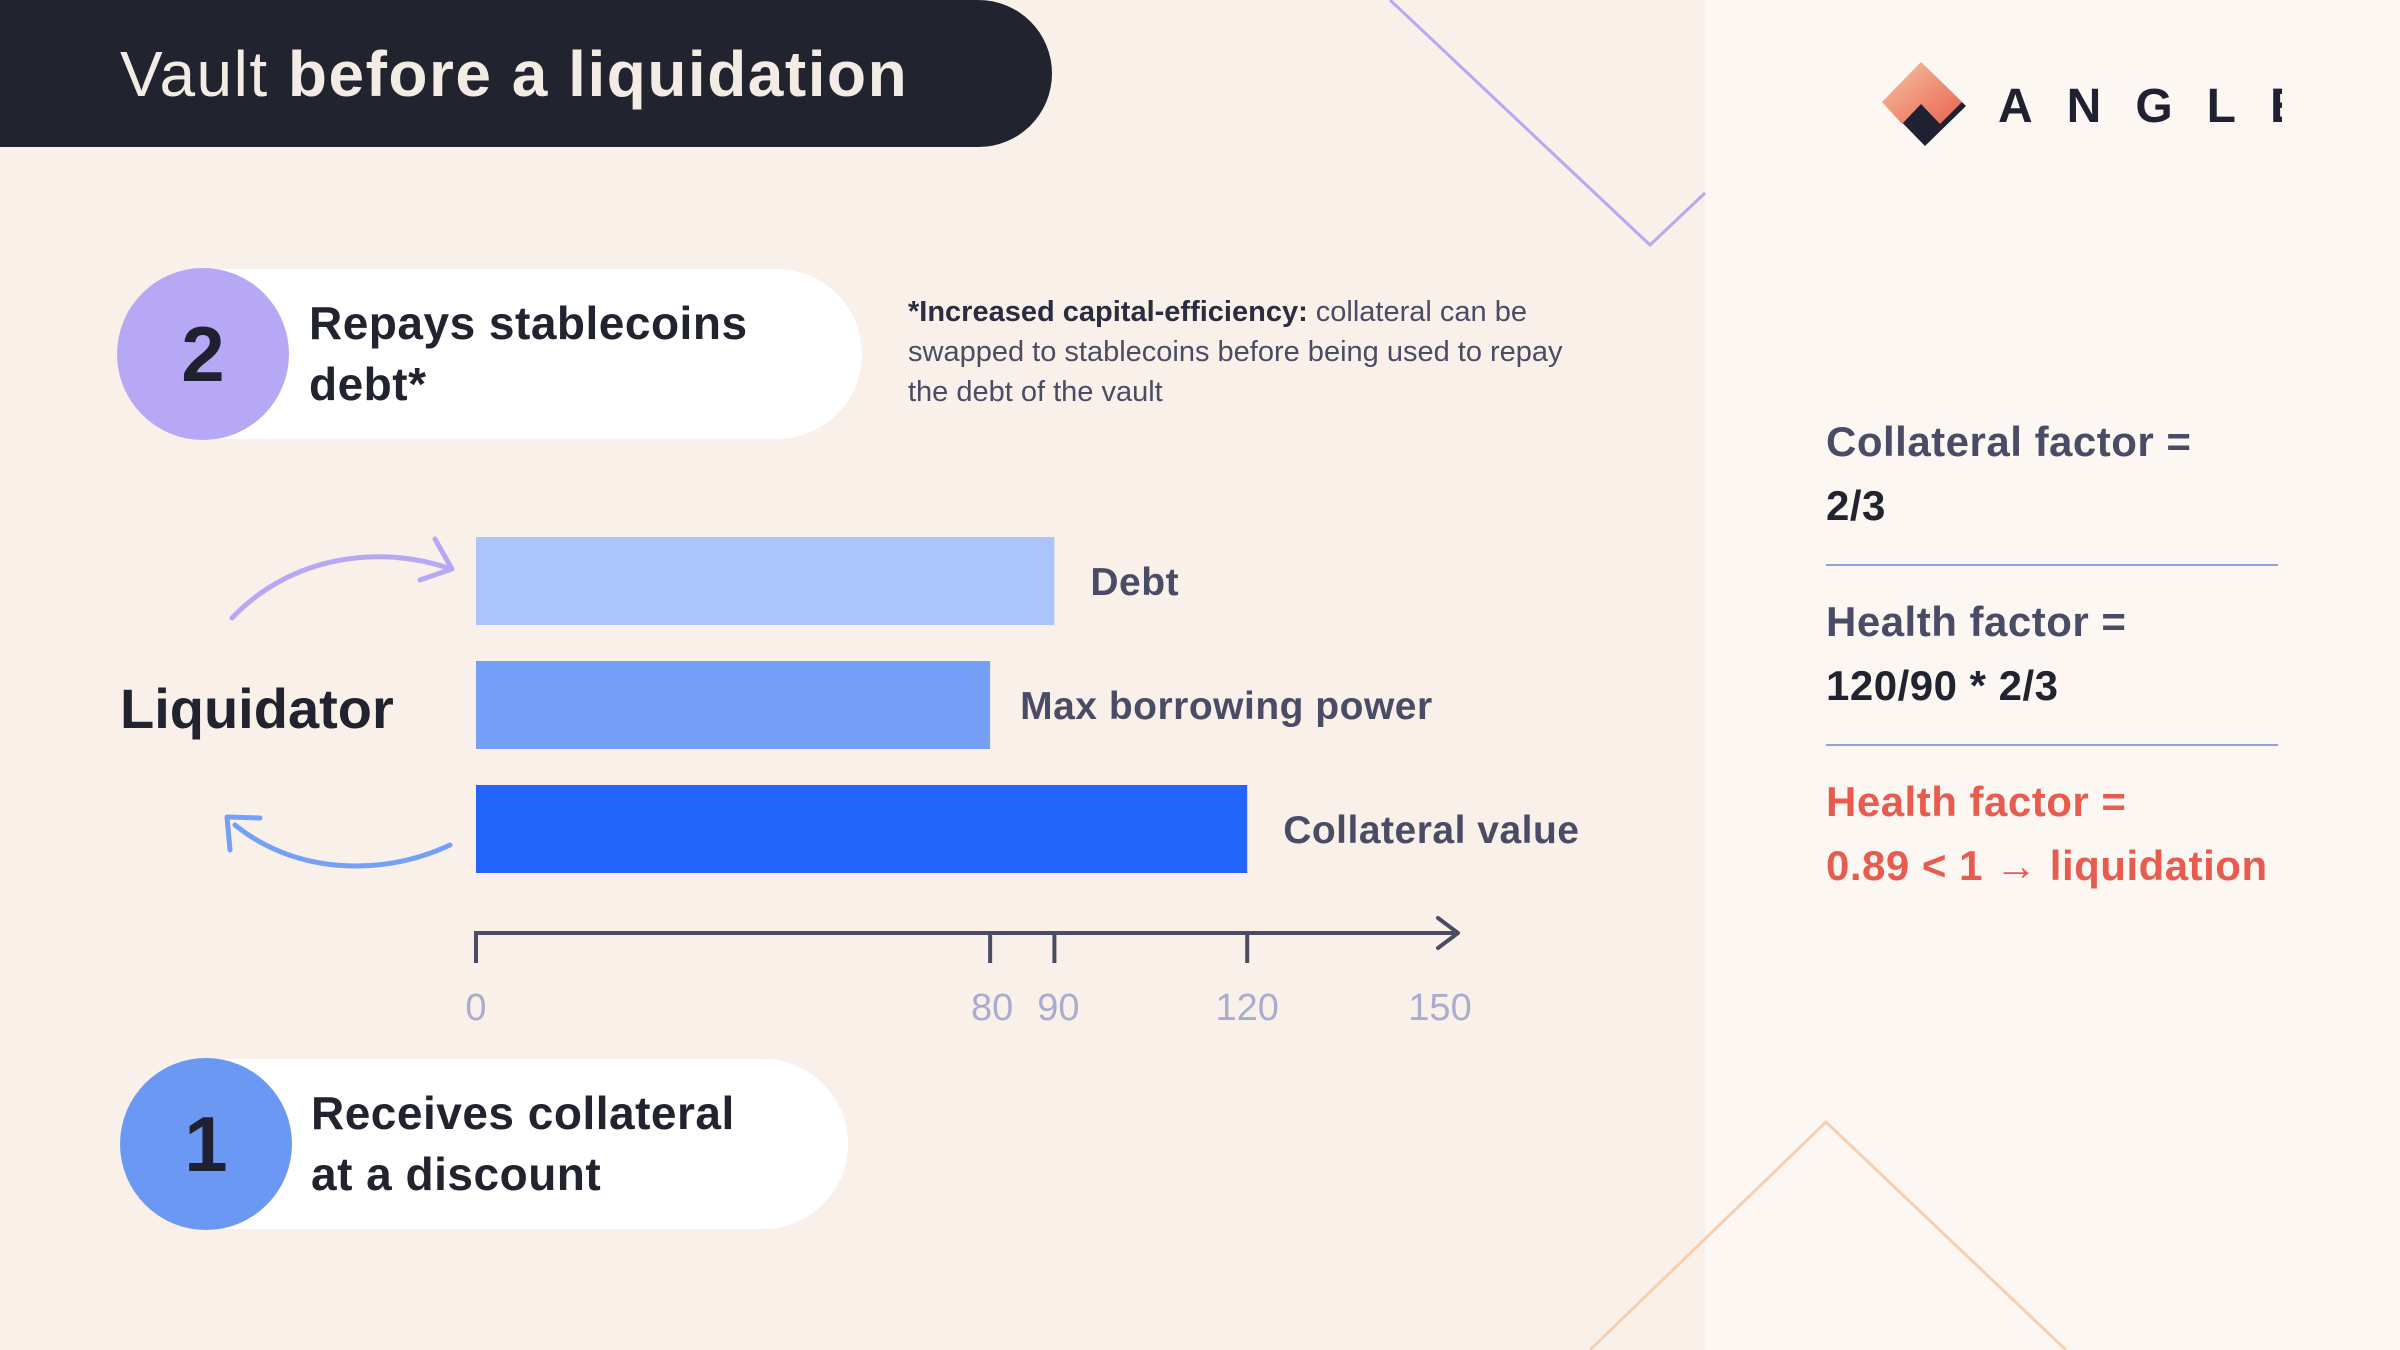  What do you see at coordinates (862, 829) in the screenshot?
I see `bar-collateral-value` at bounding box center [862, 829].